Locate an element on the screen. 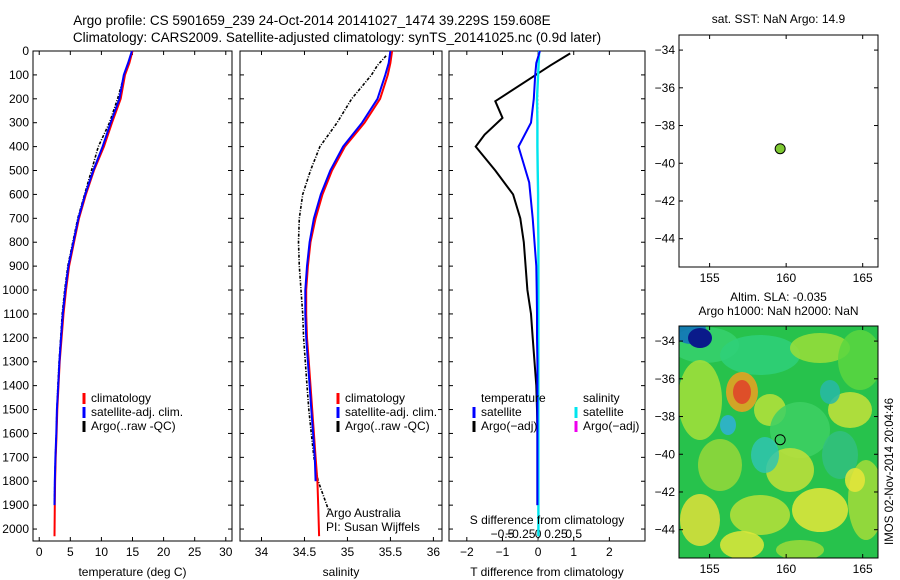 This screenshot has width=900, height=580. institution-annotation: Argo Australia is located at coordinates (363, 513).